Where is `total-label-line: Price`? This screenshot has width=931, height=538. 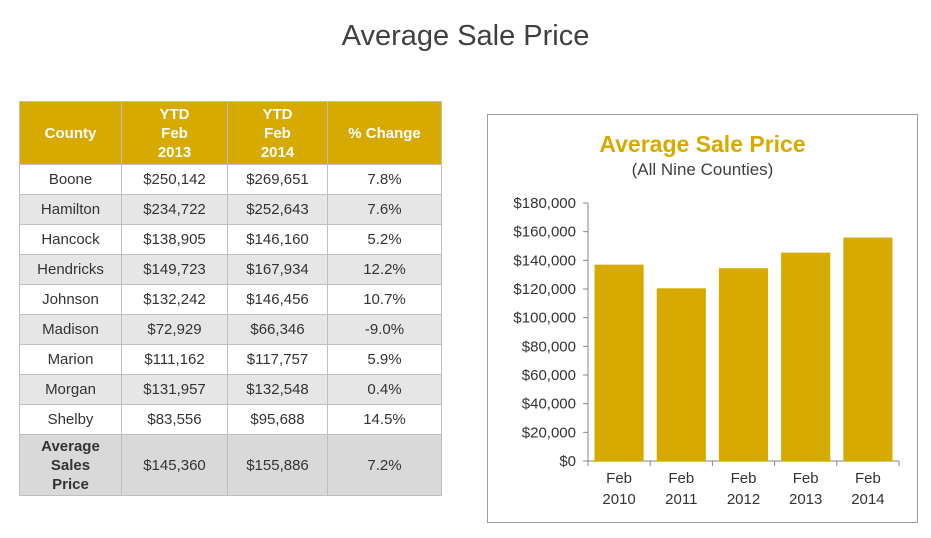 total-label-line: Price is located at coordinates (70, 484).